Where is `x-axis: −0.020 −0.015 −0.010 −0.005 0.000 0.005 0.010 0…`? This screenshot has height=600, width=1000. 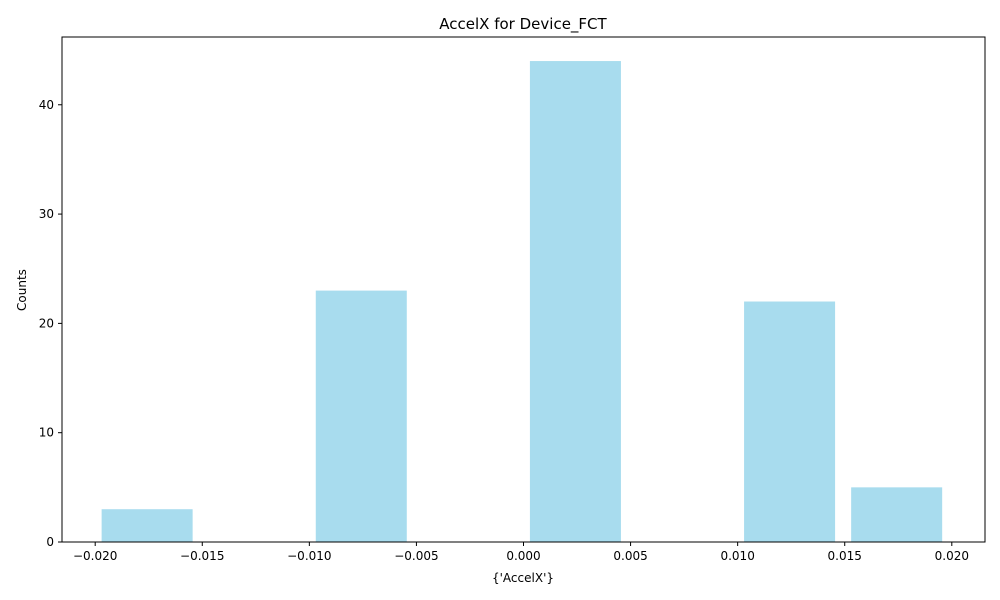 x-axis: −0.020 −0.015 −0.010 −0.005 0.000 0.005 0.010 0… is located at coordinates (521, 552).